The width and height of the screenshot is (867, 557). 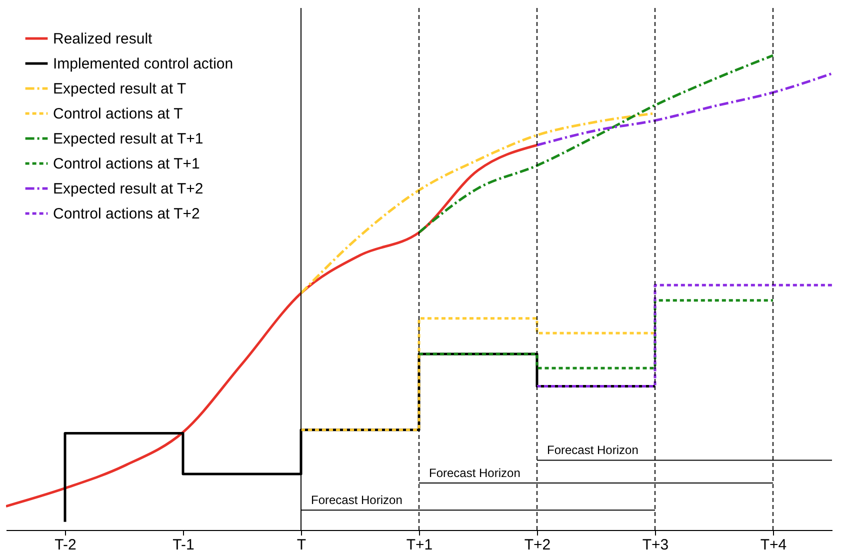 I want to click on x-tick-label: T+1, so click(x=419, y=545).